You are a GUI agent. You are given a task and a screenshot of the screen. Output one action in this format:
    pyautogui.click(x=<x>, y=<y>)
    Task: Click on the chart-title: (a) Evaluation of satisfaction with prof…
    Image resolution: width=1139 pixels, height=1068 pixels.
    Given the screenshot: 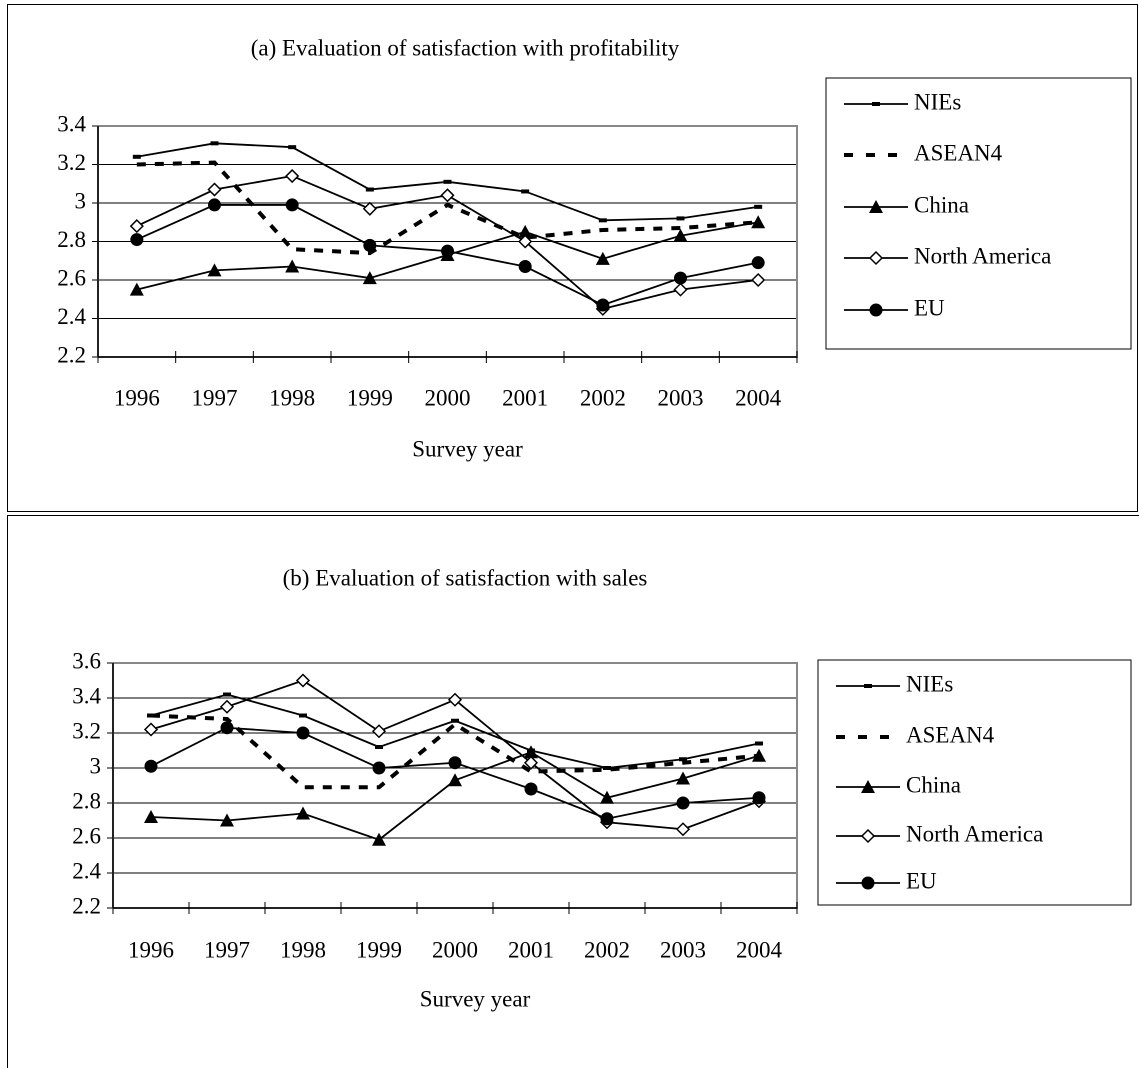 What is the action you would take?
    pyautogui.click(x=465, y=47)
    